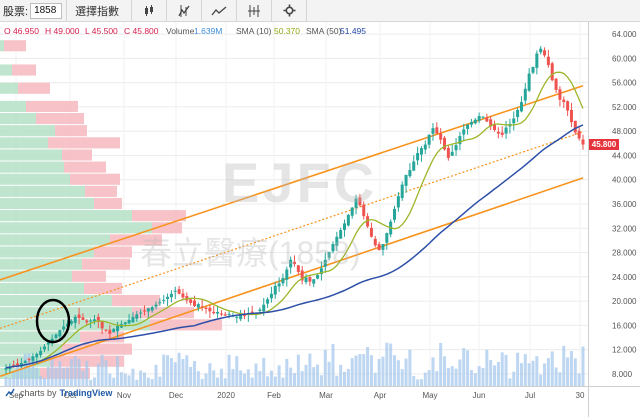 Image resolution: width=640 pixels, height=417 pixels. I want to click on credit-brand: TradingView, so click(86, 393).